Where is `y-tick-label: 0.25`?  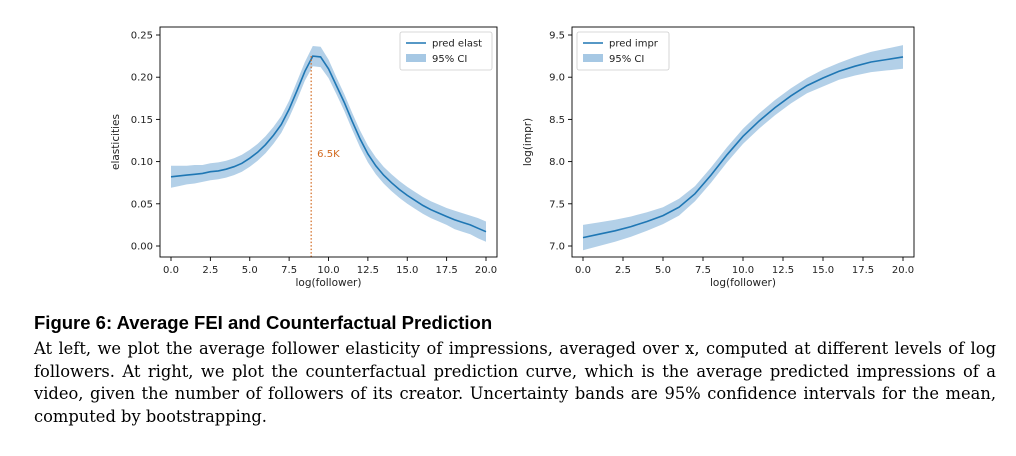
y-tick-label: 0.25 is located at coordinates (142, 36).